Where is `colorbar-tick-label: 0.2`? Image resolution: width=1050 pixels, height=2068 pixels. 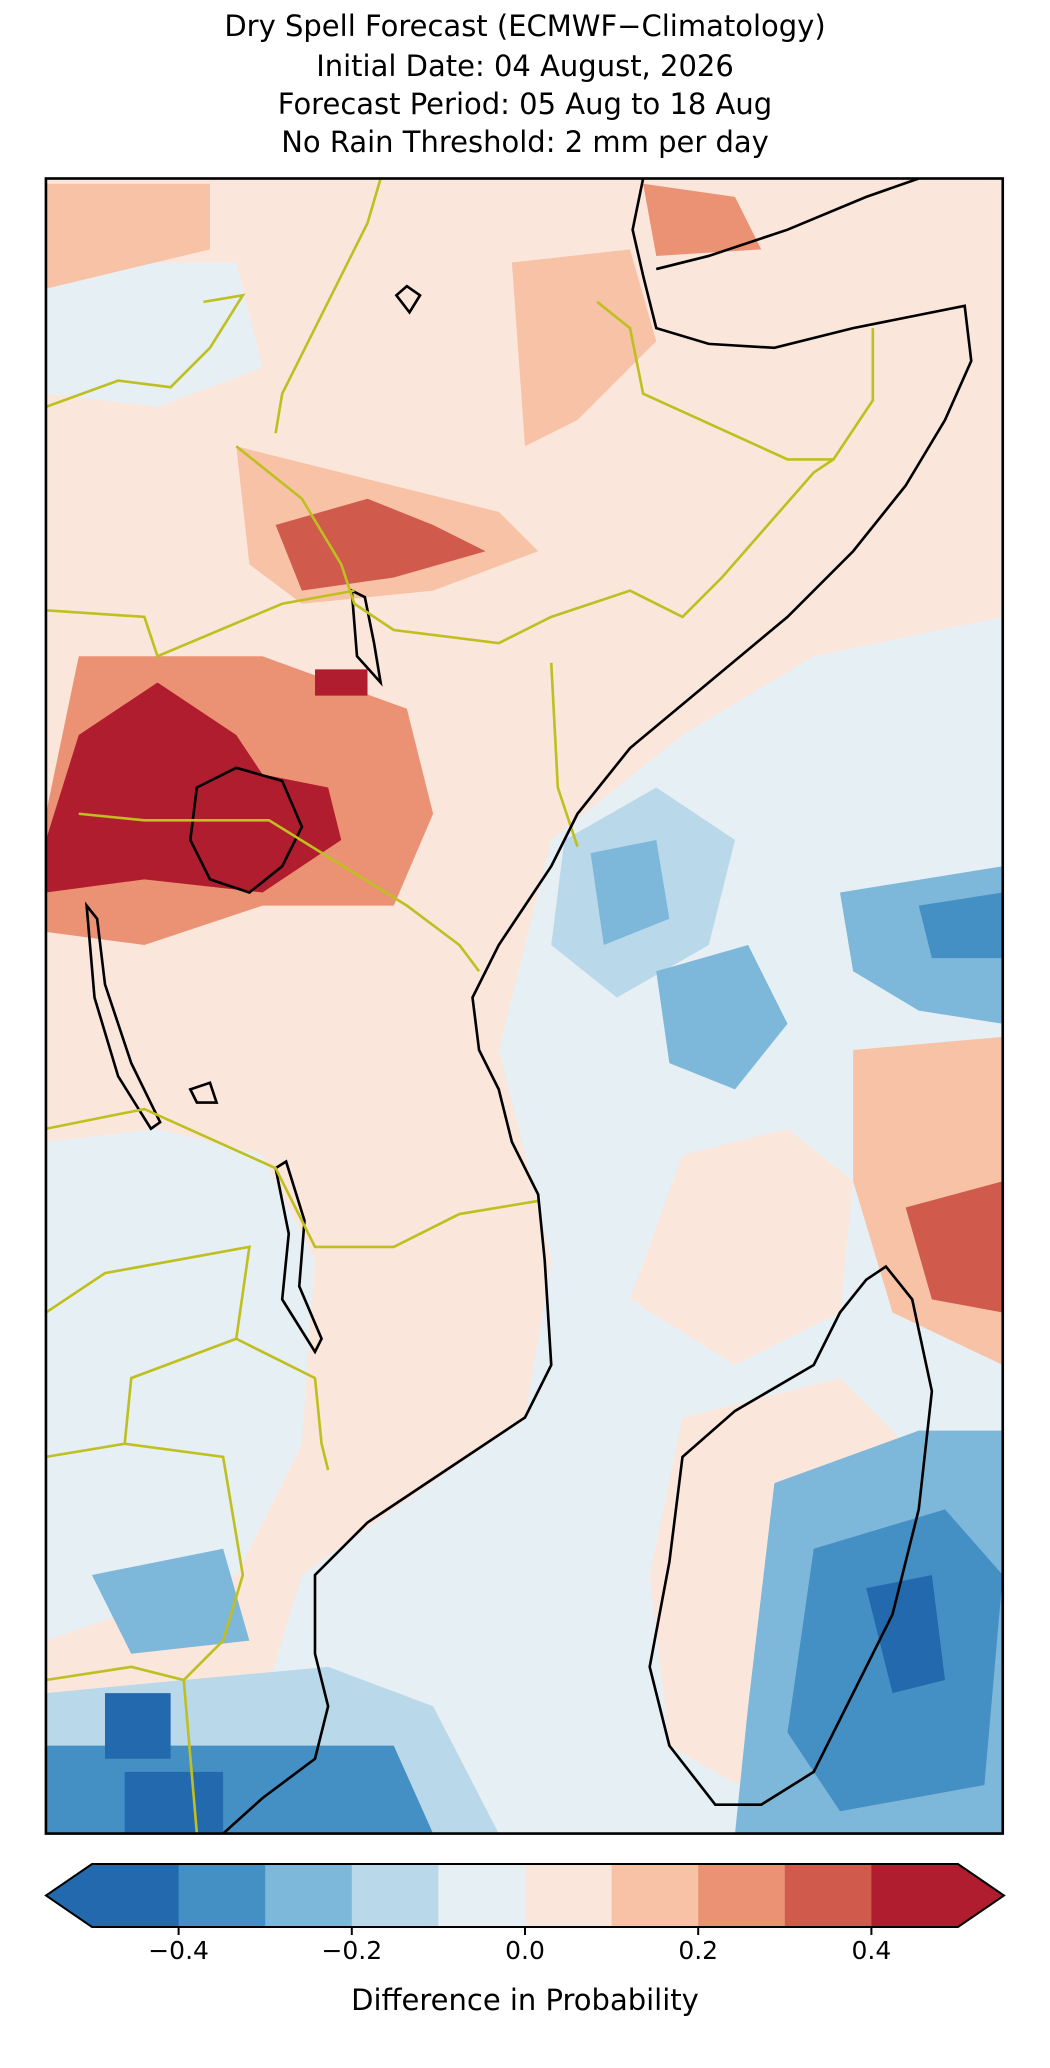
colorbar-tick-label: 0.2 is located at coordinates (698, 1950).